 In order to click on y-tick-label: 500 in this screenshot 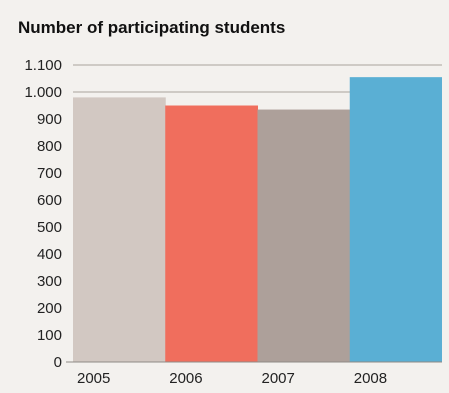, I will do `click(49, 227)`.